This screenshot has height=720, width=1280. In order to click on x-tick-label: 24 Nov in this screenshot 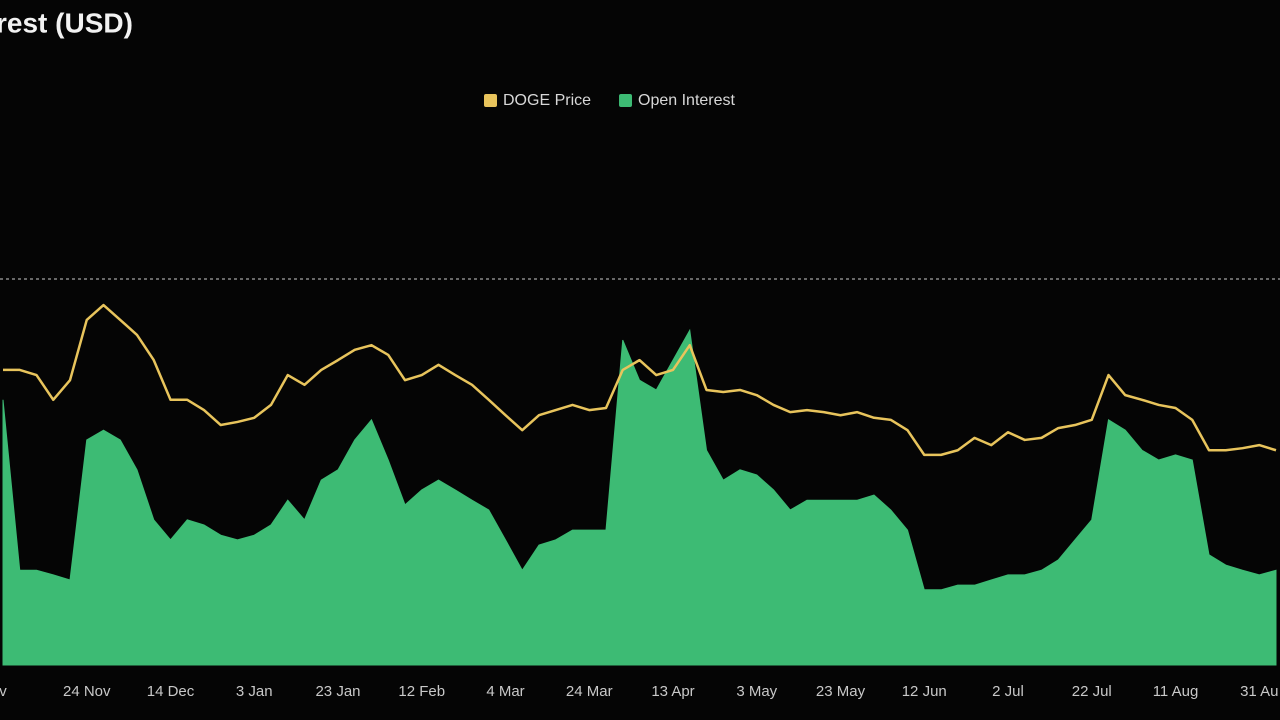, I will do `click(87, 691)`.